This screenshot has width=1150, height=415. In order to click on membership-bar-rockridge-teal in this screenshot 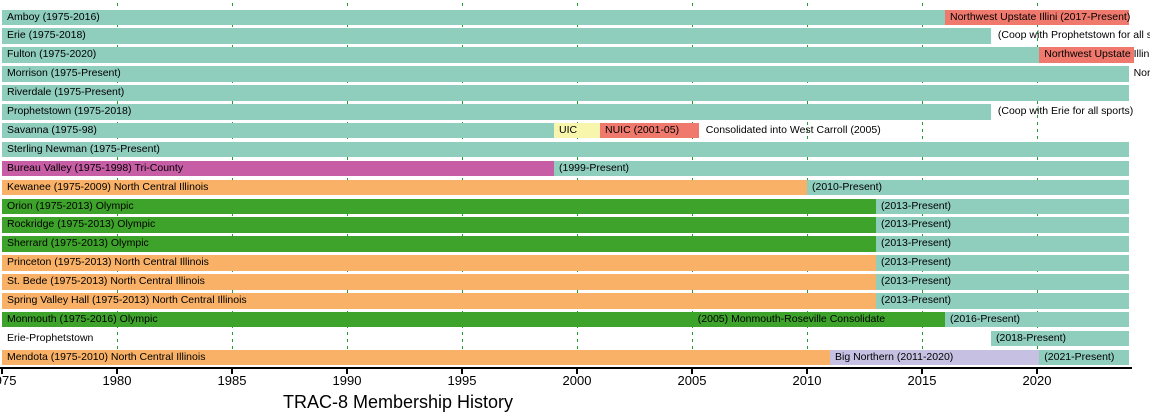, I will do `click(1002, 225)`.